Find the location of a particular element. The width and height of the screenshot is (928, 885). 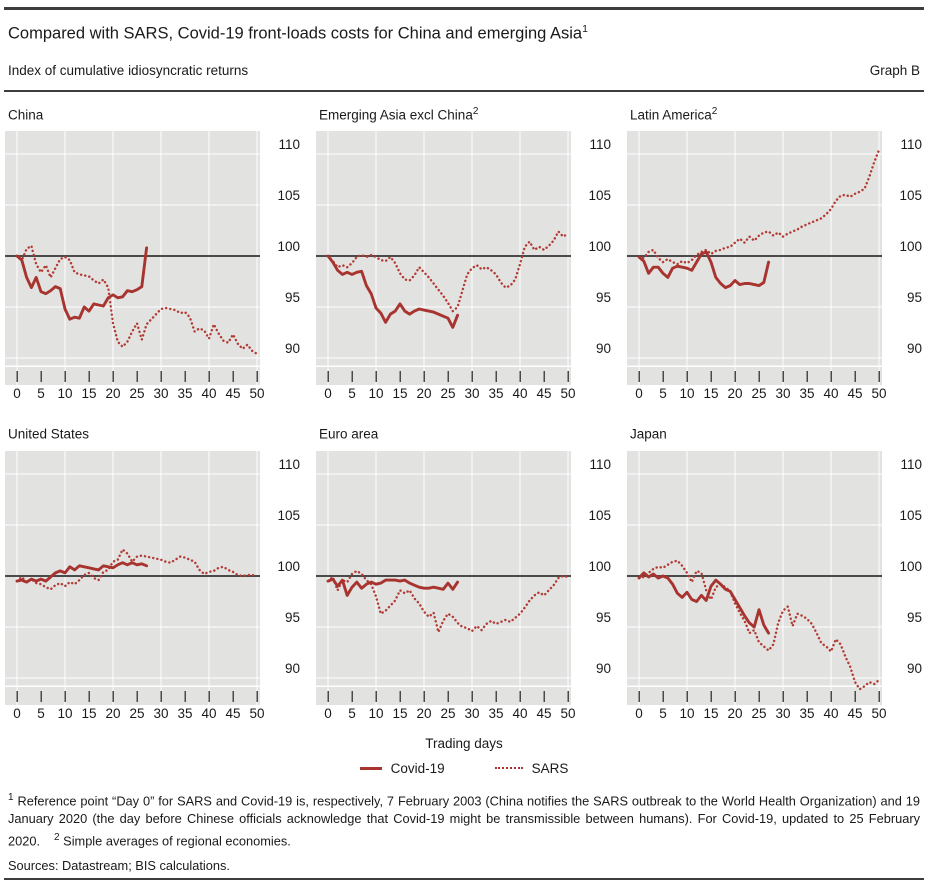

page-title-footnote-marker: 1 is located at coordinates (585, 29).